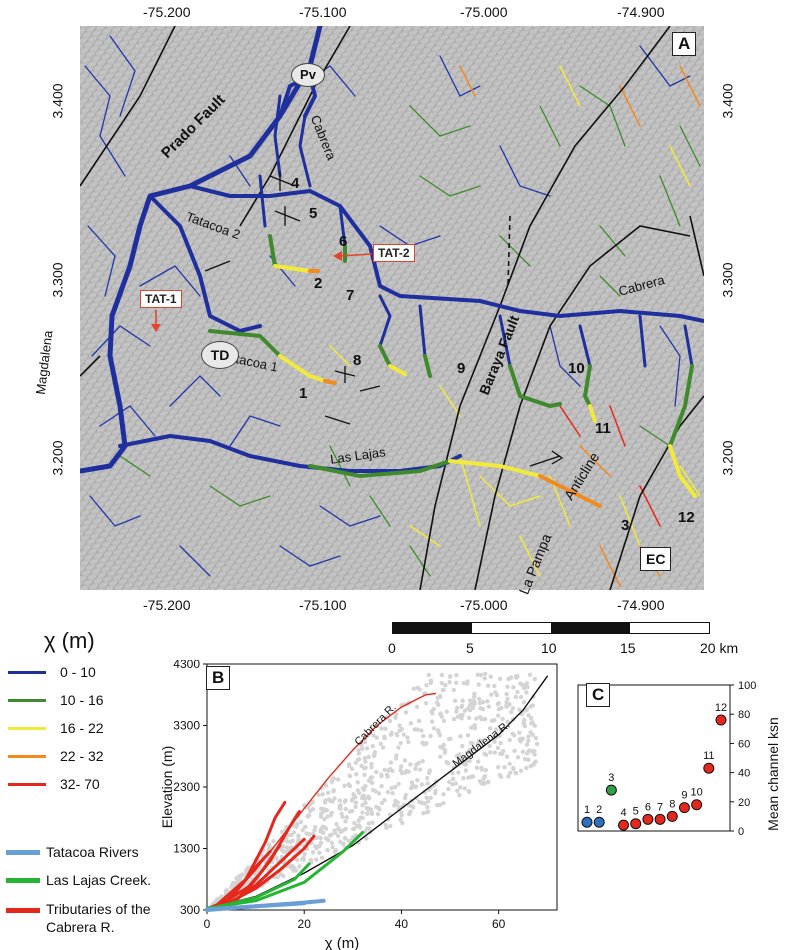 The width and height of the screenshot is (796, 950). Describe the element at coordinates (744, 715) in the screenshot. I see `c-y-tick-label: 80` at that location.